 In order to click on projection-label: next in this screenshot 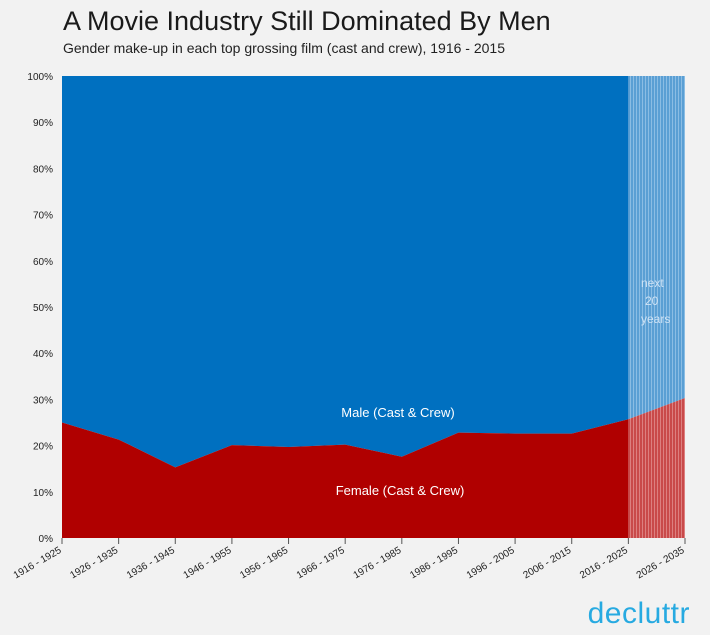, I will do `click(652, 283)`.